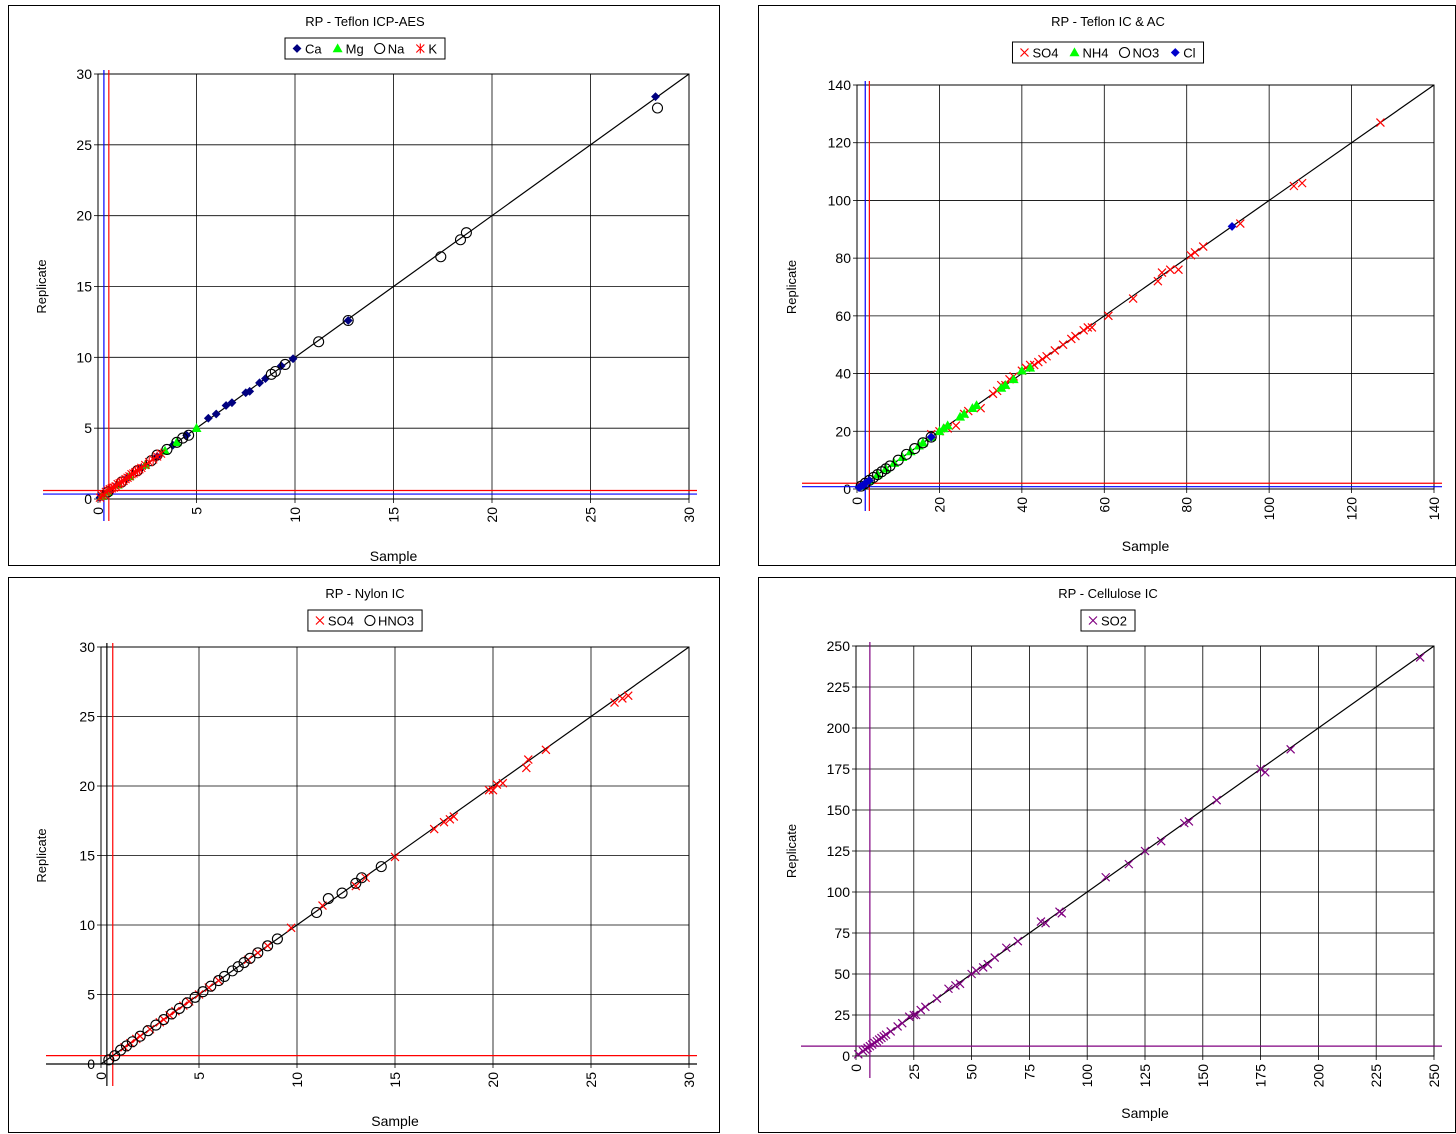 This screenshot has width=1456, height=1134. Describe the element at coordinates (1104, 505) in the screenshot. I see `x-tick-label: 60` at that location.